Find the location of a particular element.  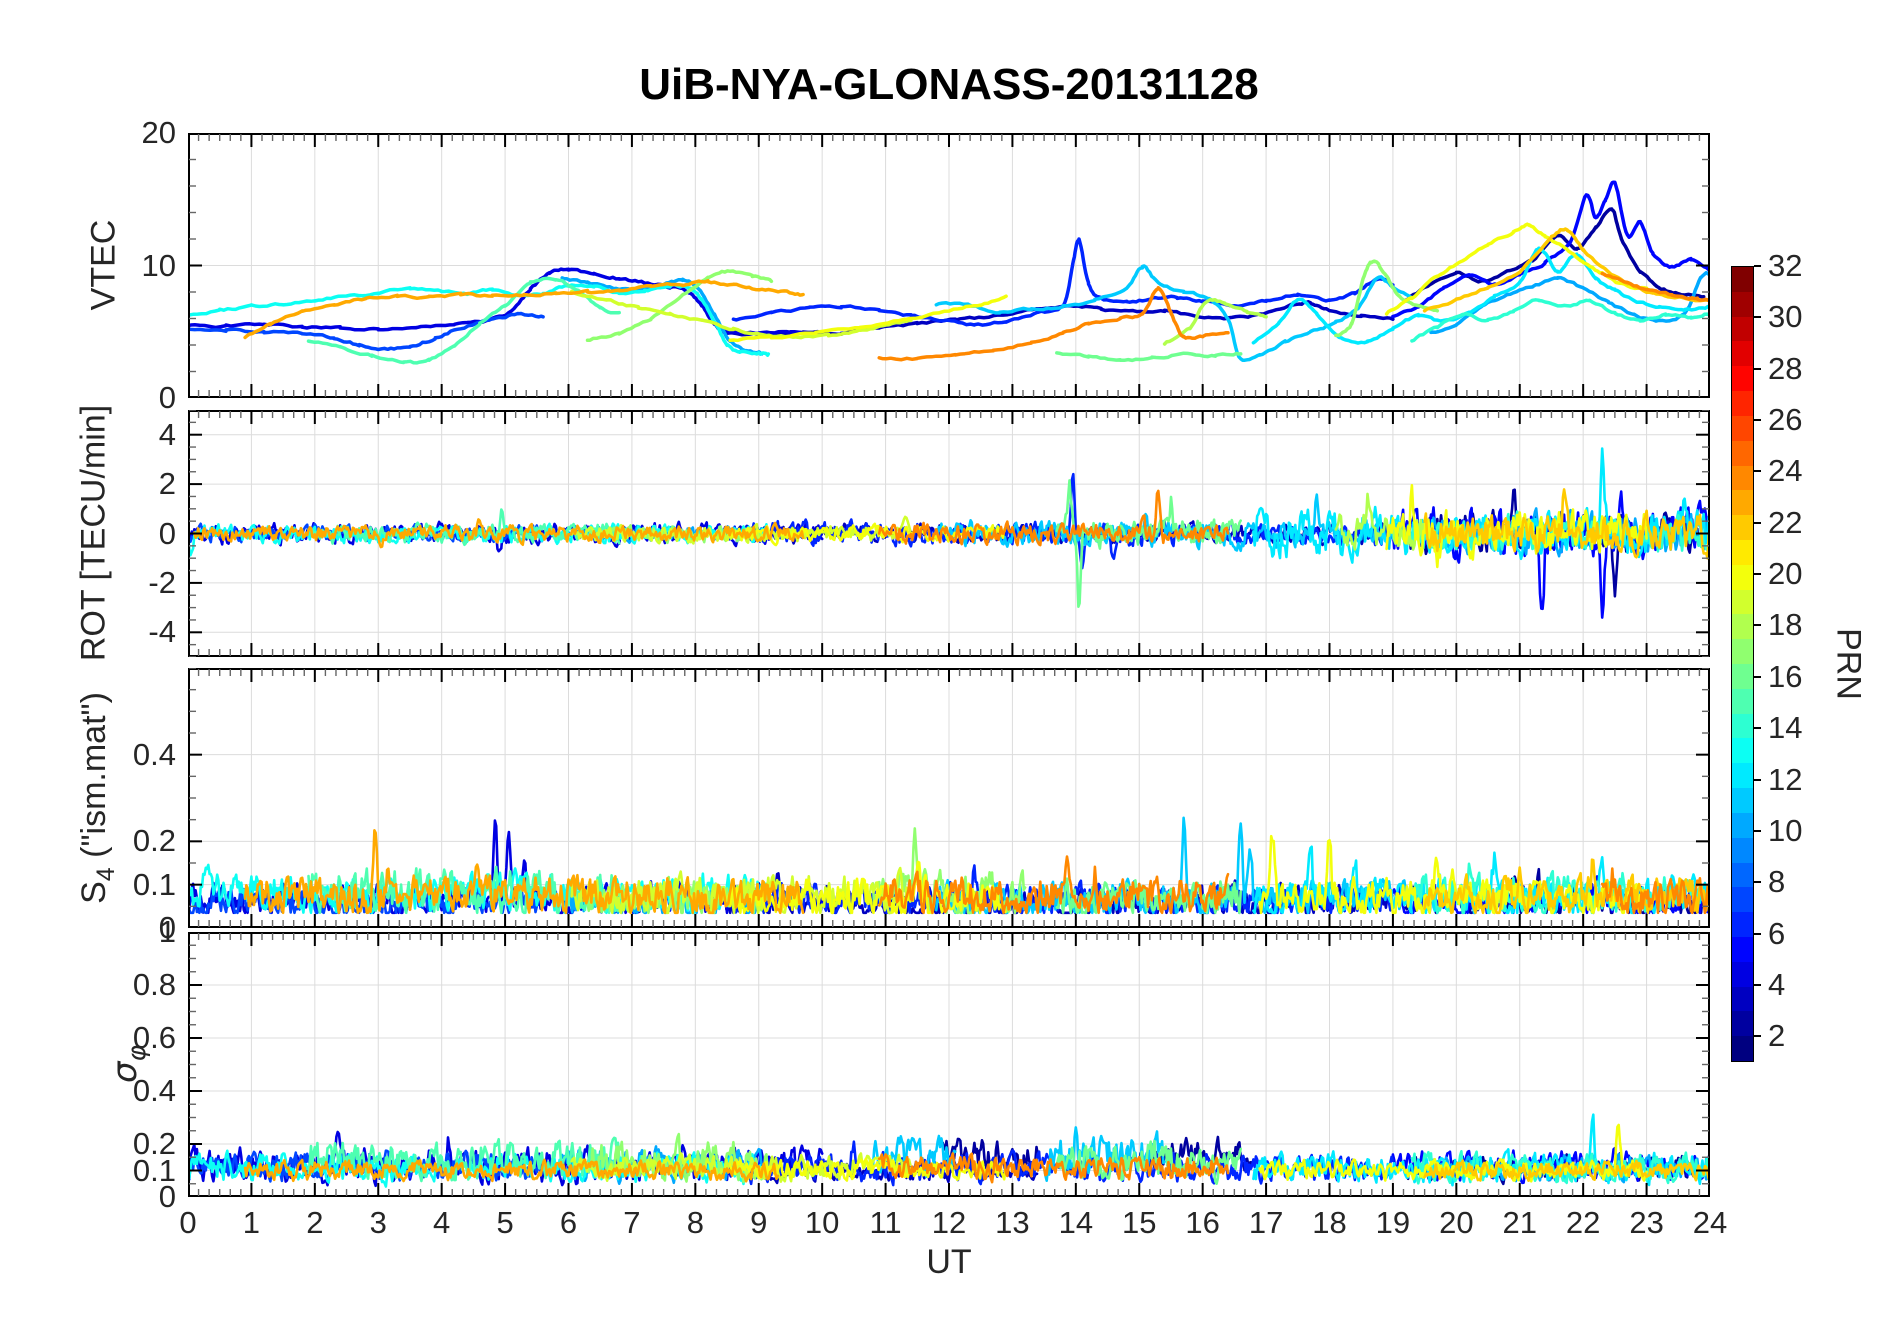

x-tick-label: 18 is located at coordinates (1329, 1222).